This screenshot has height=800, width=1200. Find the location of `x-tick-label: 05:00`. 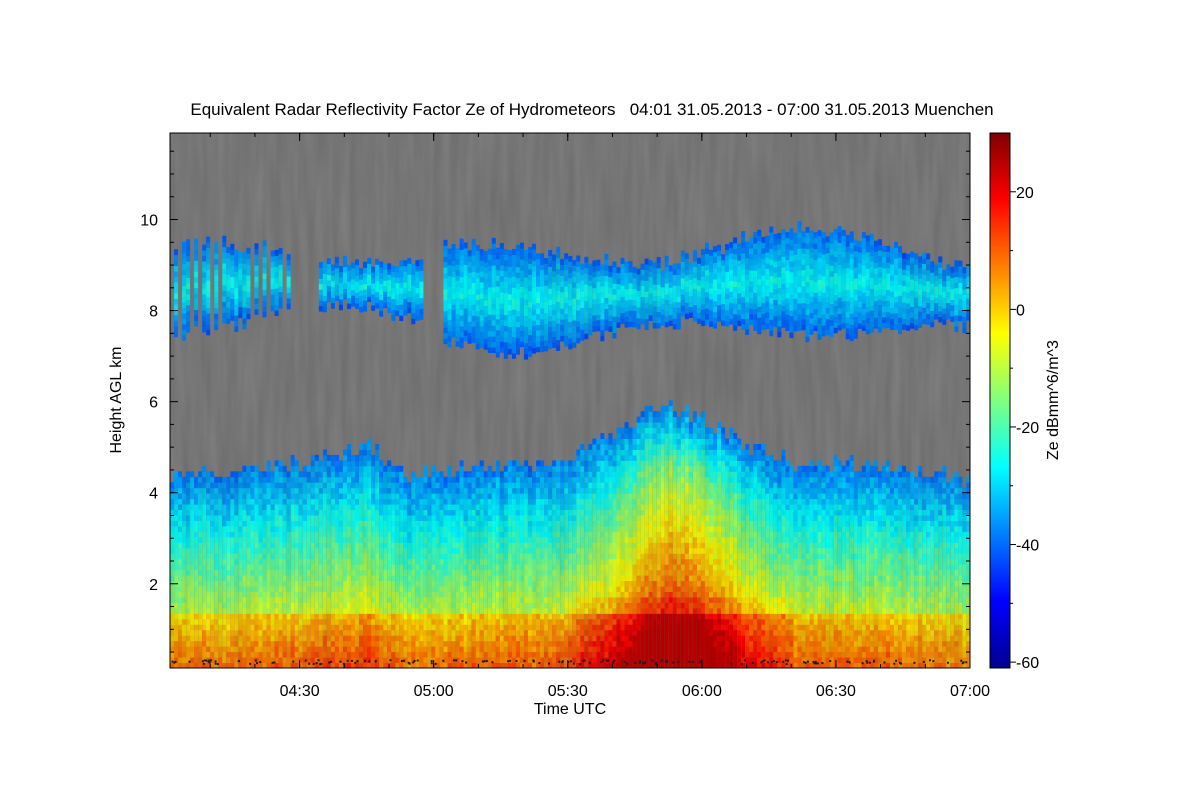

x-tick-label: 05:00 is located at coordinates (434, 691).